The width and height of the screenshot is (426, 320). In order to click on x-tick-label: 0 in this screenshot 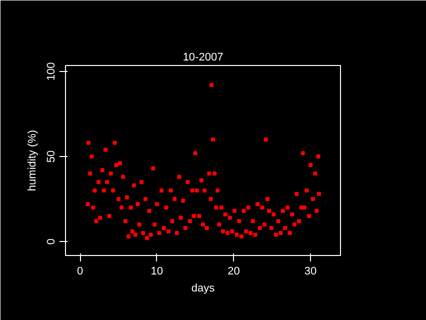, I will do `click(80, 272)`.